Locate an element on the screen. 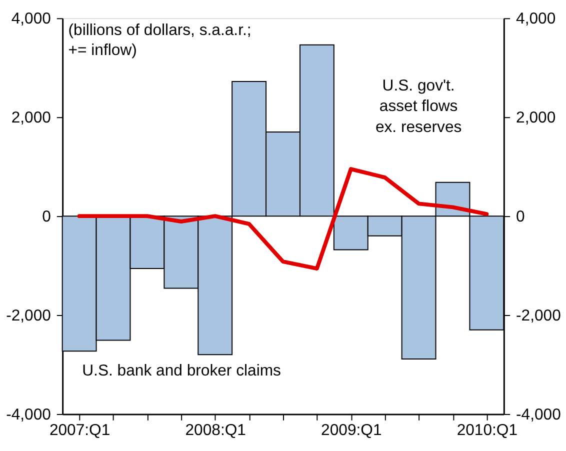  y2-tick-label: -2,000 is located at coordinates (539, 315).